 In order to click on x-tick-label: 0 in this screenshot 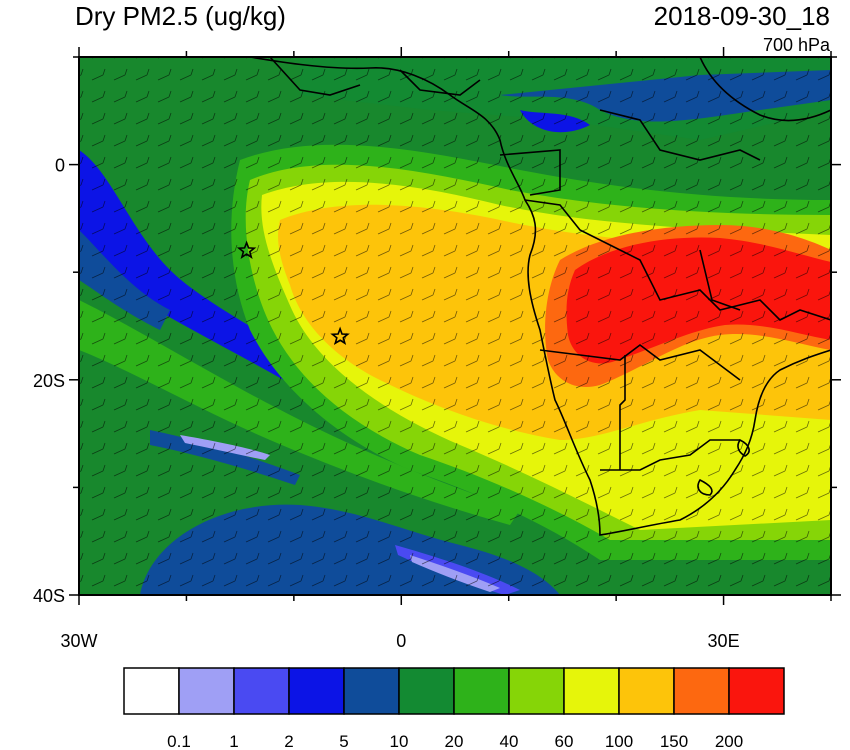, I will do `click(401, 641)`.